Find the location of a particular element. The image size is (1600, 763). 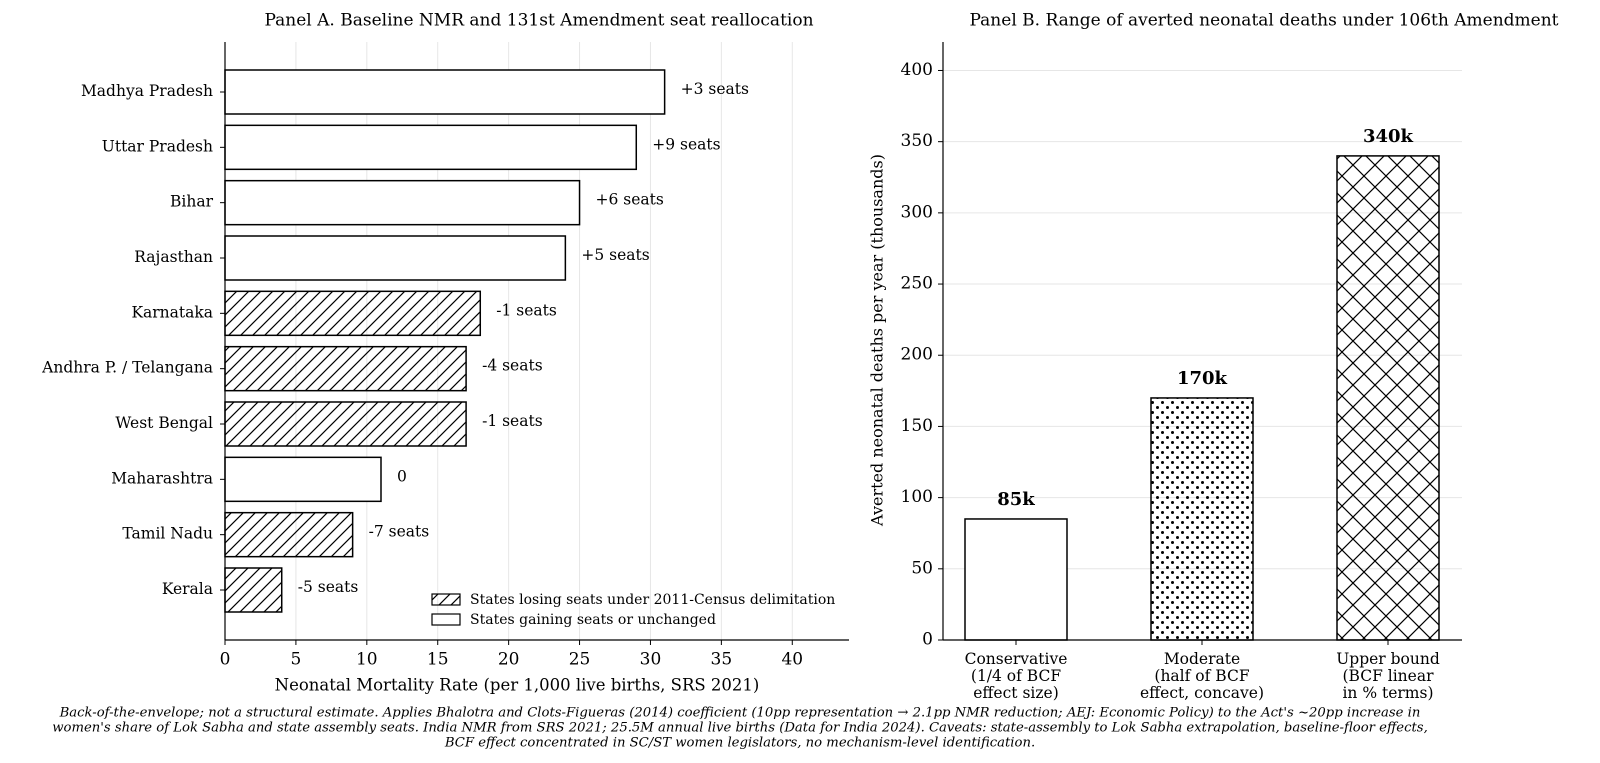

bar-label: -5 seats is located at coordinates (328, 587).